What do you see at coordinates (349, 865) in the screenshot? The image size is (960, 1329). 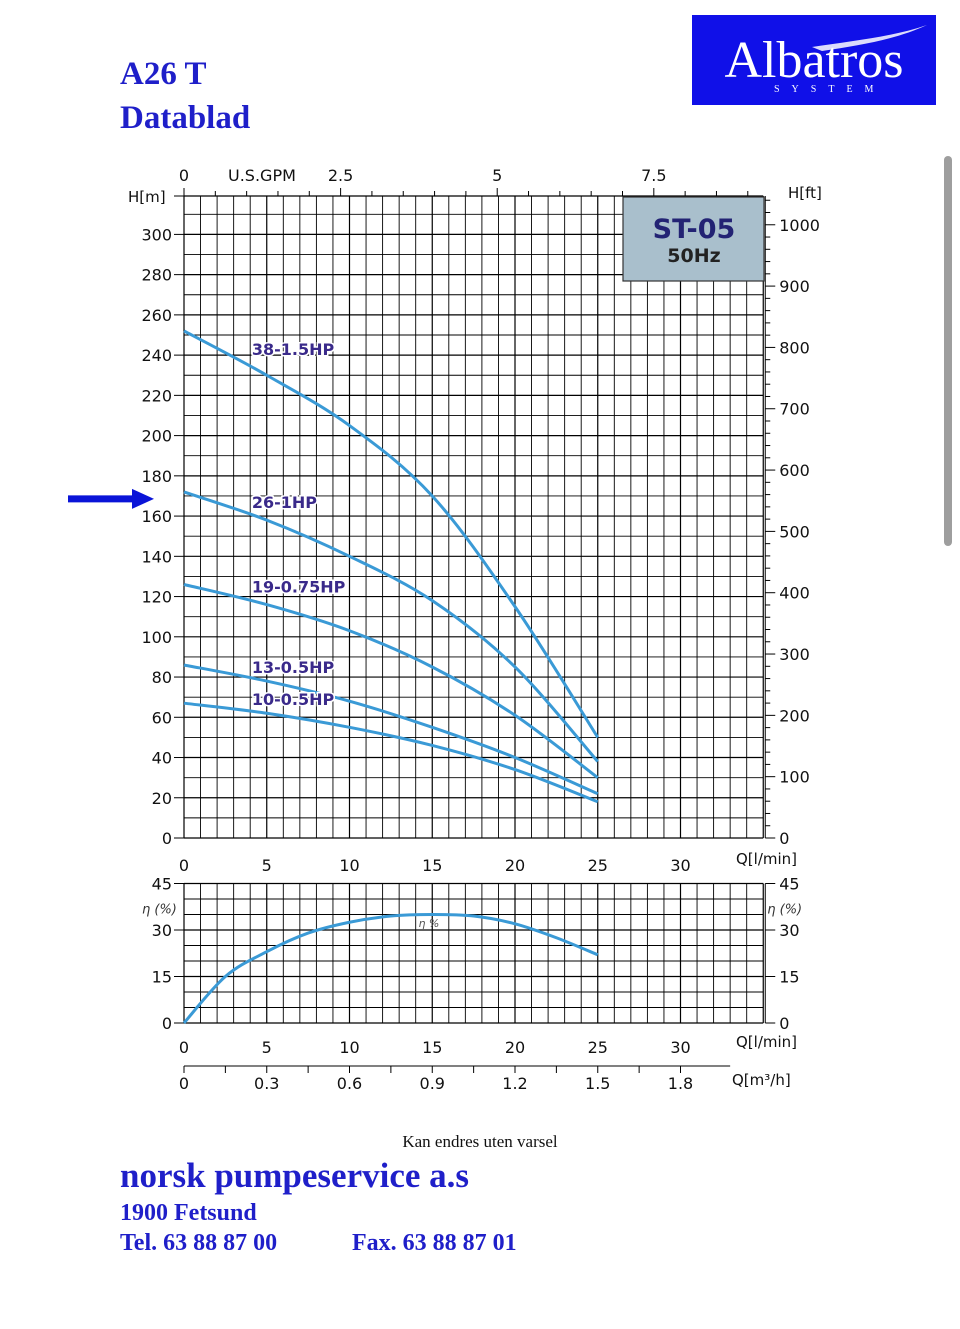 I see `x-tick-label: 10` at bounding box center [349, 865].